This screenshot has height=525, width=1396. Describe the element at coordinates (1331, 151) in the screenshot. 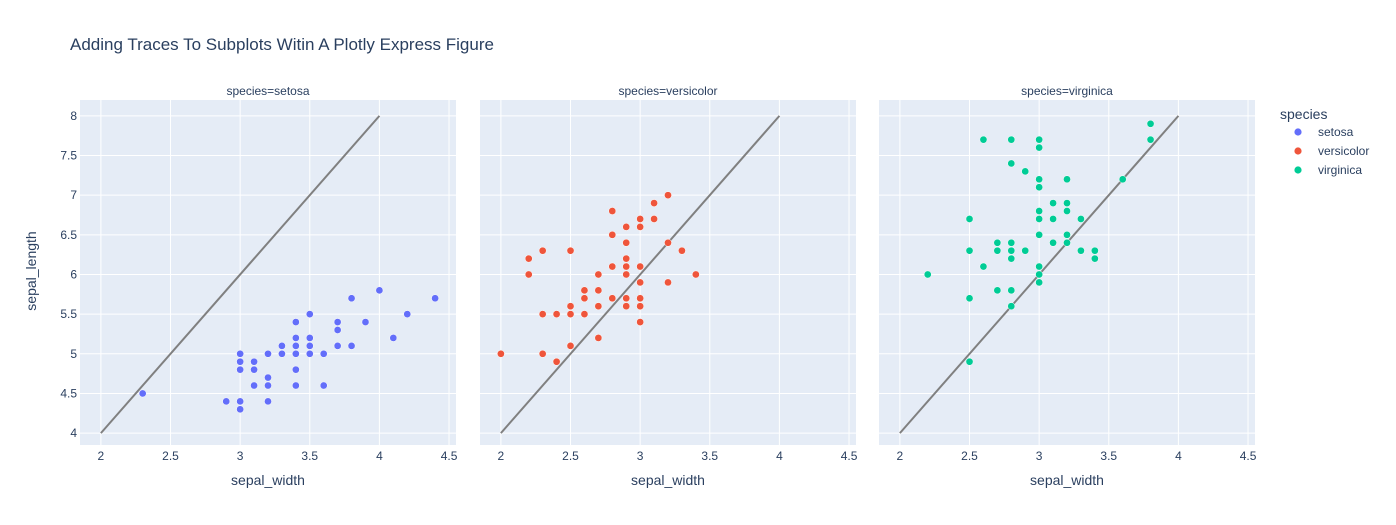

I see `legend-item-versicolor: versicolor` at that location.